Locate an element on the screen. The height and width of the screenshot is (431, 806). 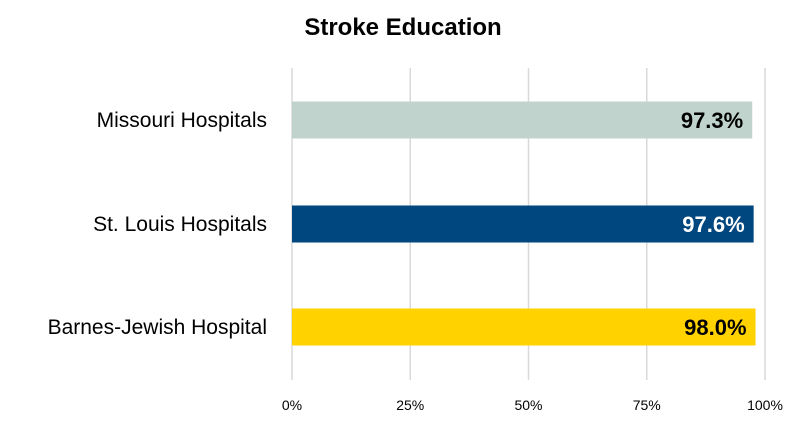
x-tick-label: 100% is located at coordinates (765, 405).